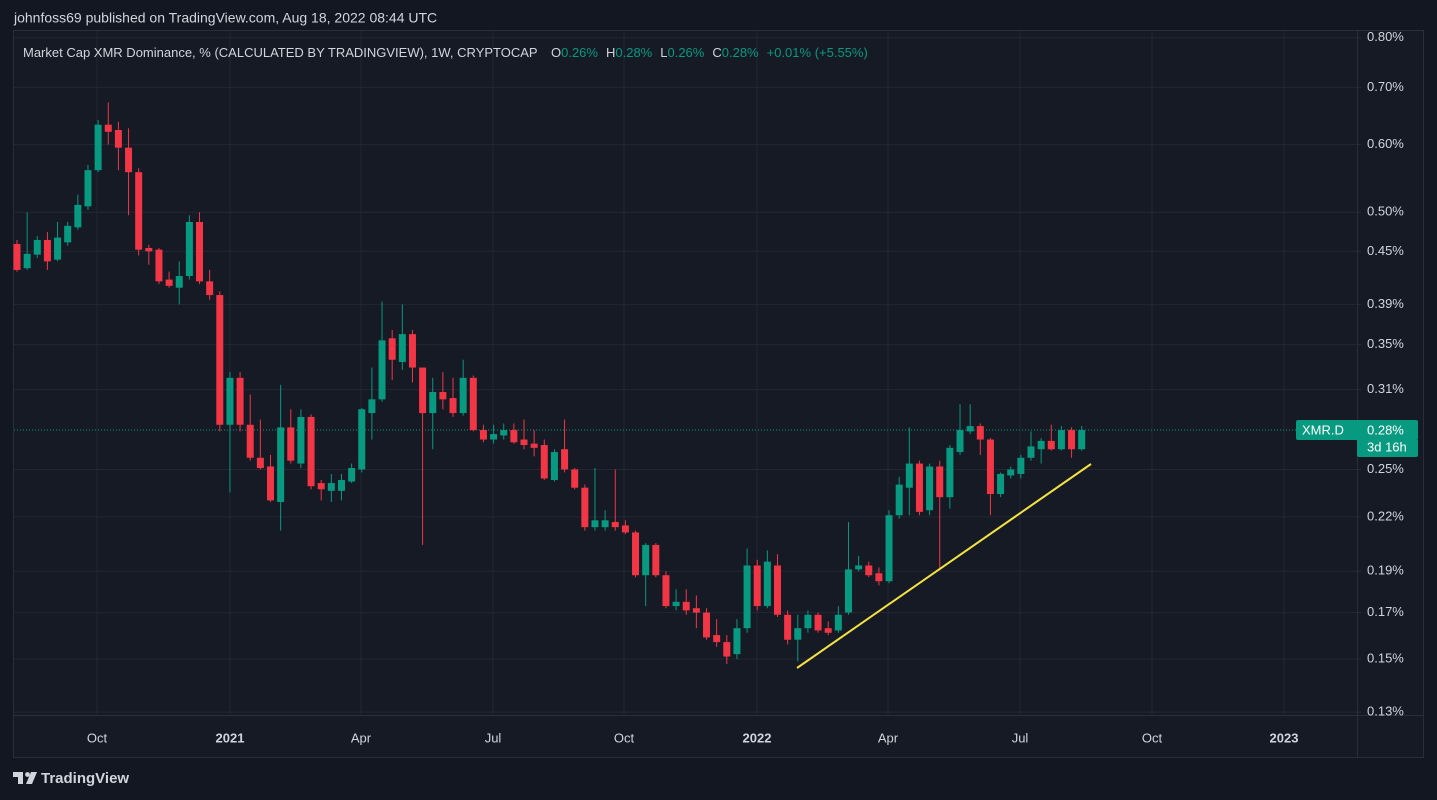 The image size is (1437, 800). Describe the element at coordinates (1387, 448) in the screenshot. I see `countdown-bg` at that location.